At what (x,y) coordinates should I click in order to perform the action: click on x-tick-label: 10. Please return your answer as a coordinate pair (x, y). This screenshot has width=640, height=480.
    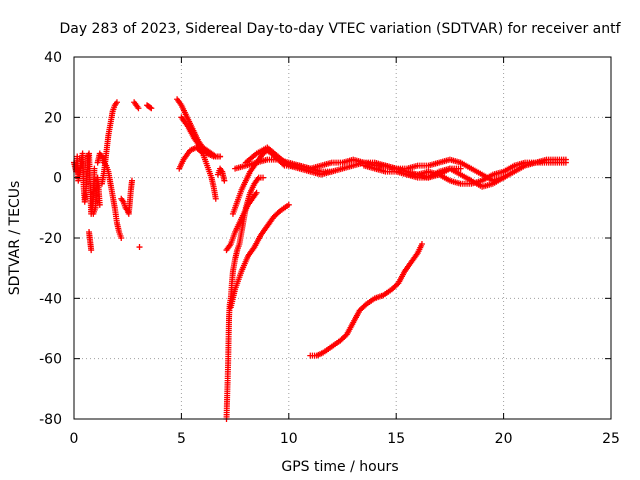
    Looking at the image, I should click on (289, 439).